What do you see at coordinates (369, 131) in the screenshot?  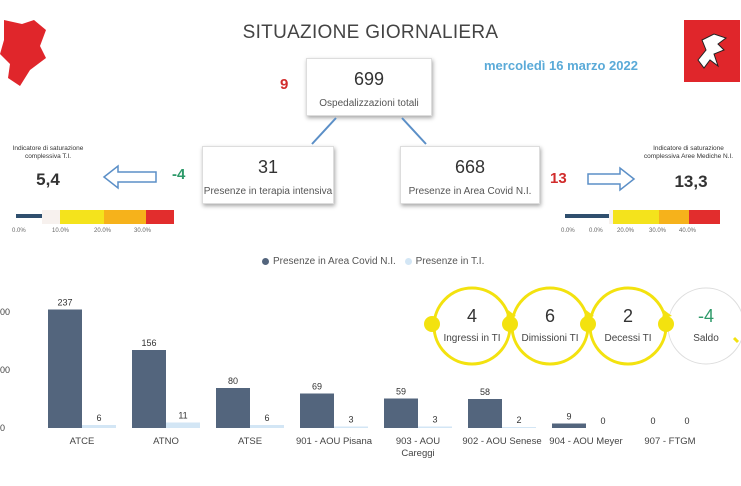 I see `connector-lines` at bounding box center [369, 131].